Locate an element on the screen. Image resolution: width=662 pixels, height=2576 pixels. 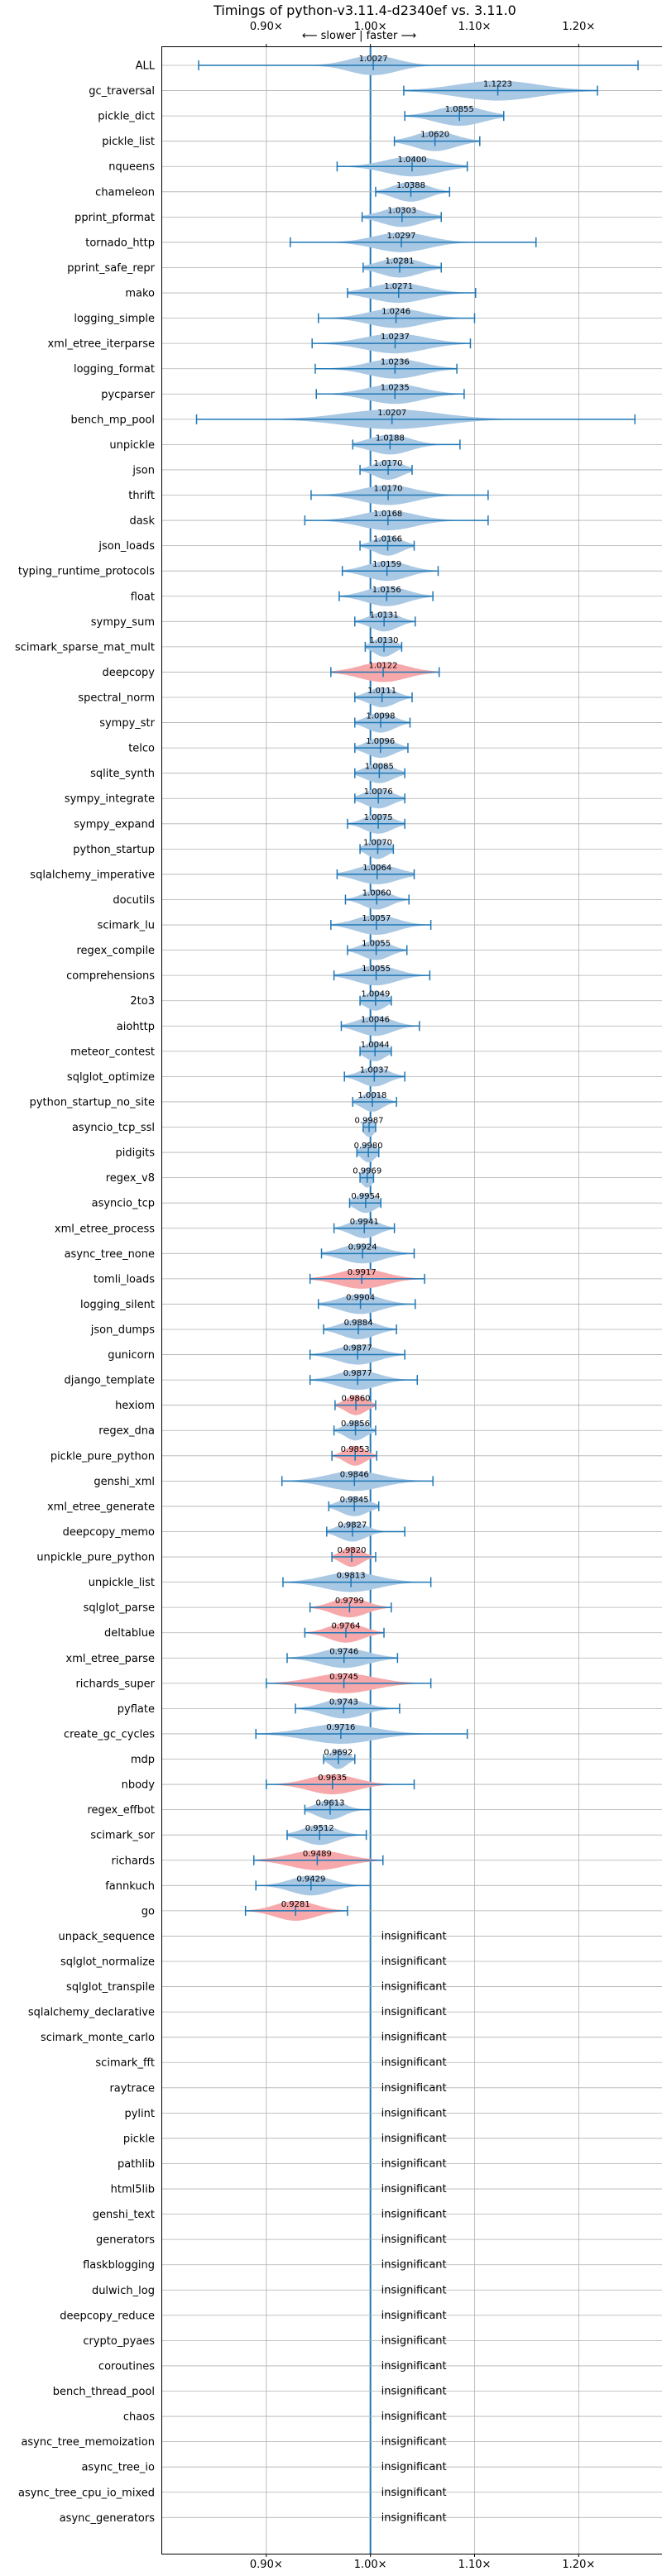
benchmark-label: unpickle is located at coordinates (132, 445).